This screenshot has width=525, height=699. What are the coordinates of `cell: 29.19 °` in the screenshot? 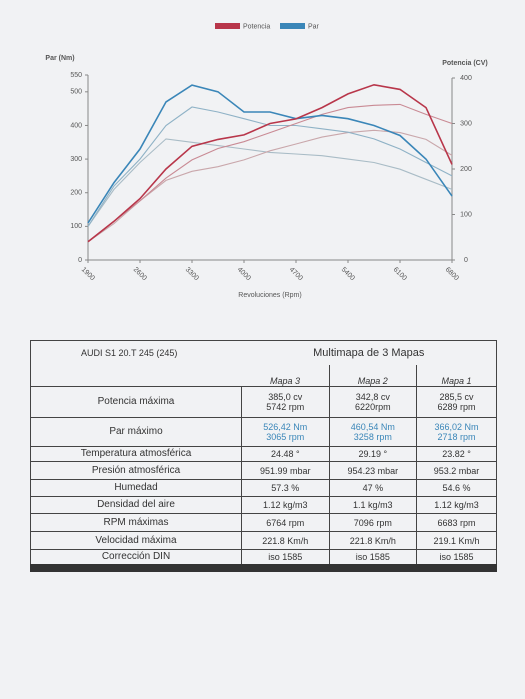 It's located at (373, 454).